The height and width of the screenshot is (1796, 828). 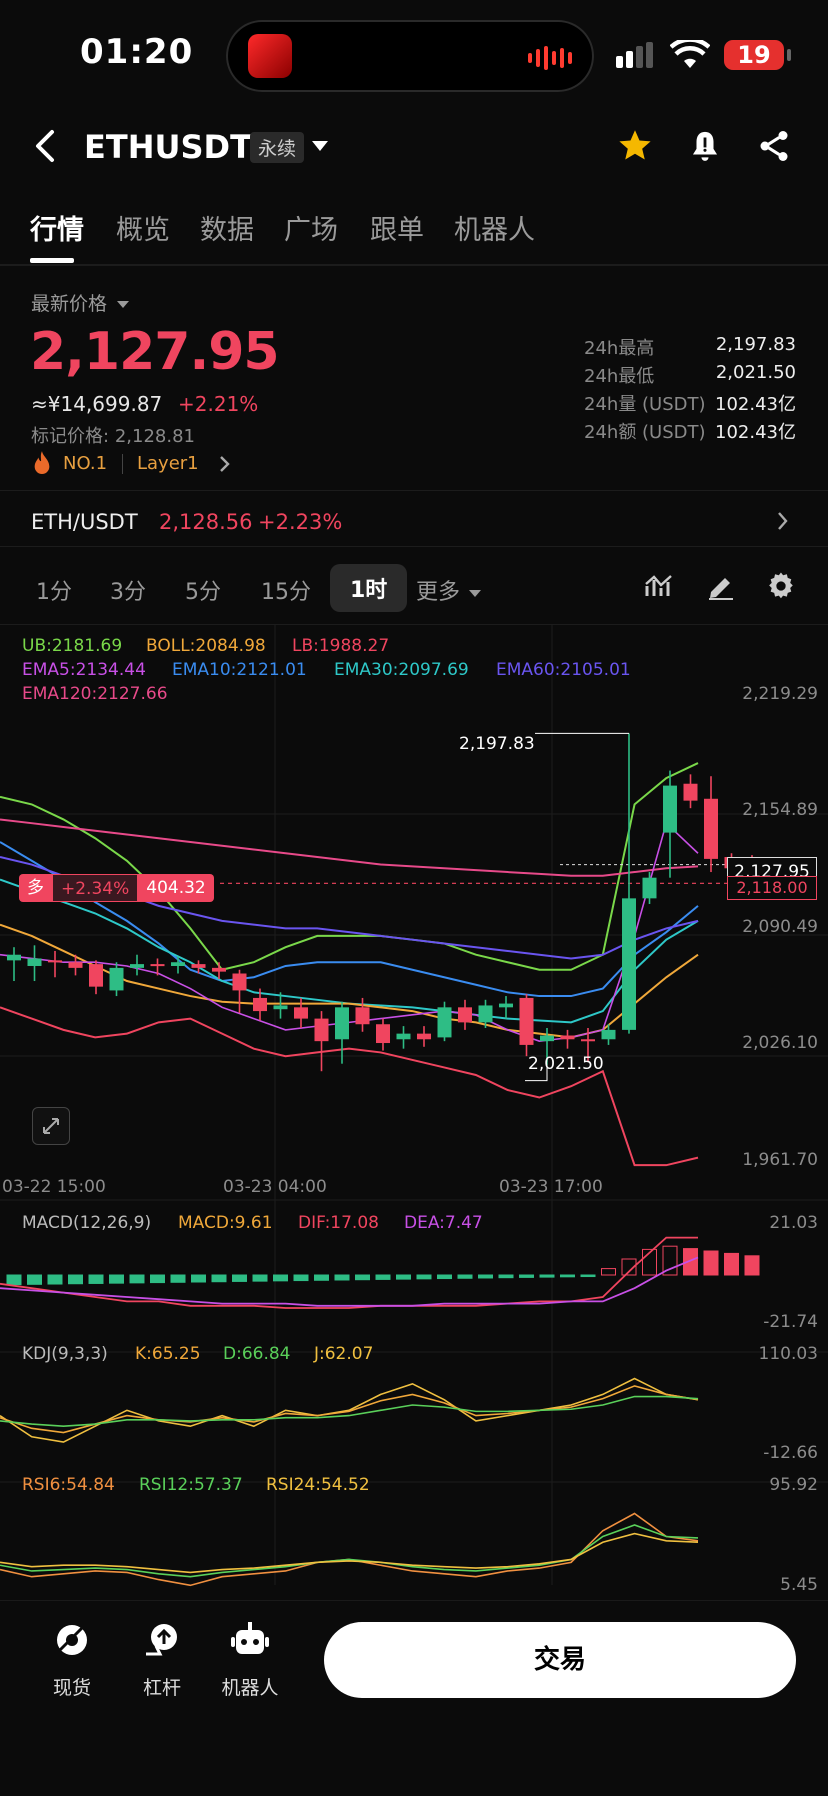 I want to click on macd-ymax: 21.03, so click(x=793, y=1223).